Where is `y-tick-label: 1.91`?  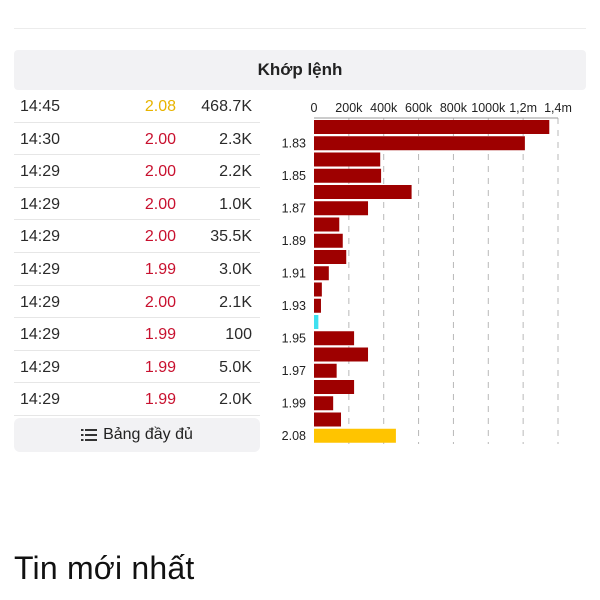
y-tick-label: 1.91 is located at coordinates (294, 273).